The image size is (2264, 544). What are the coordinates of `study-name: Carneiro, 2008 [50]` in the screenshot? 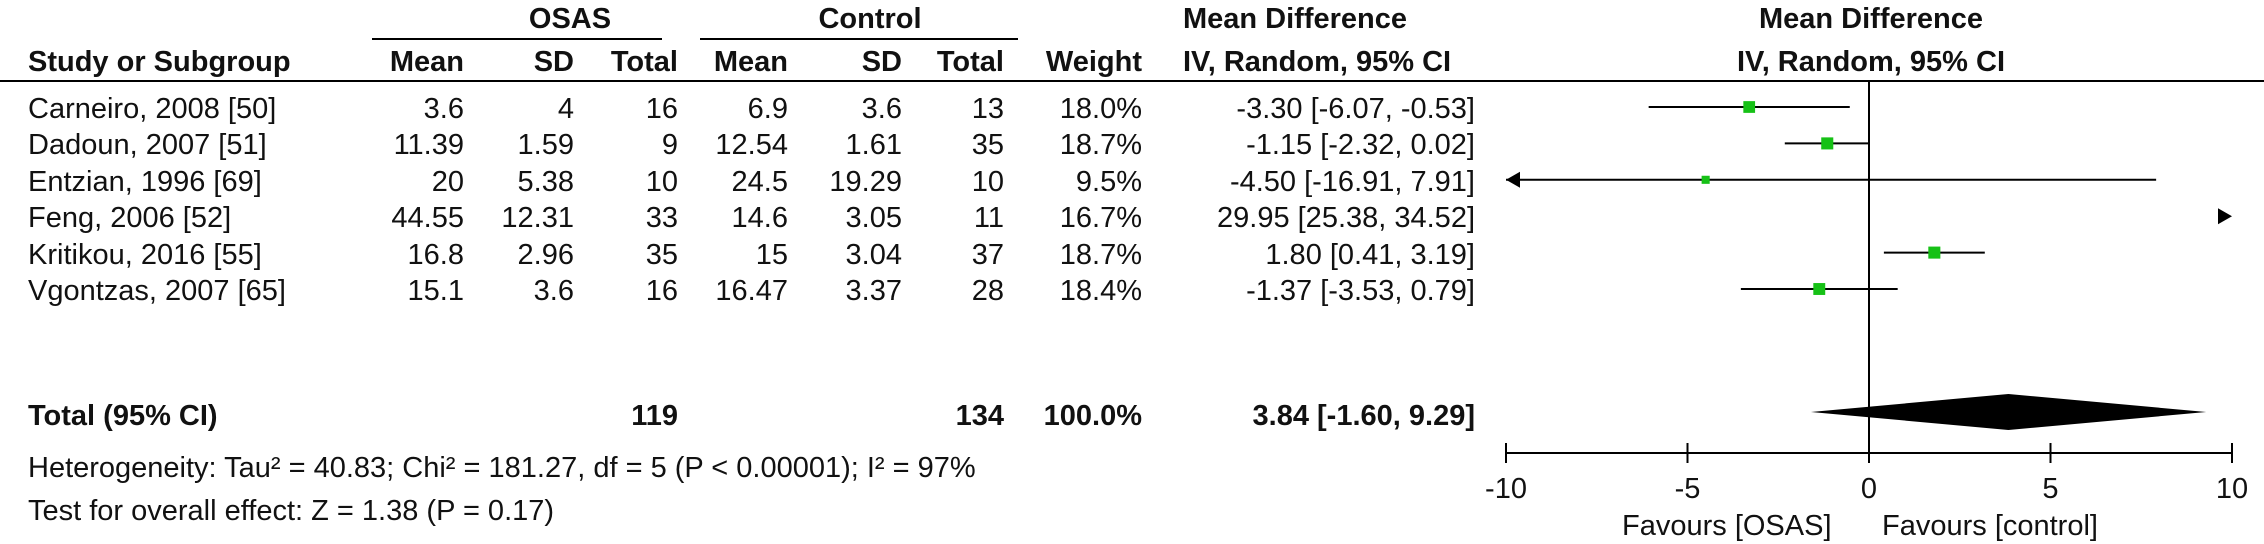 It's located at (152, 109).